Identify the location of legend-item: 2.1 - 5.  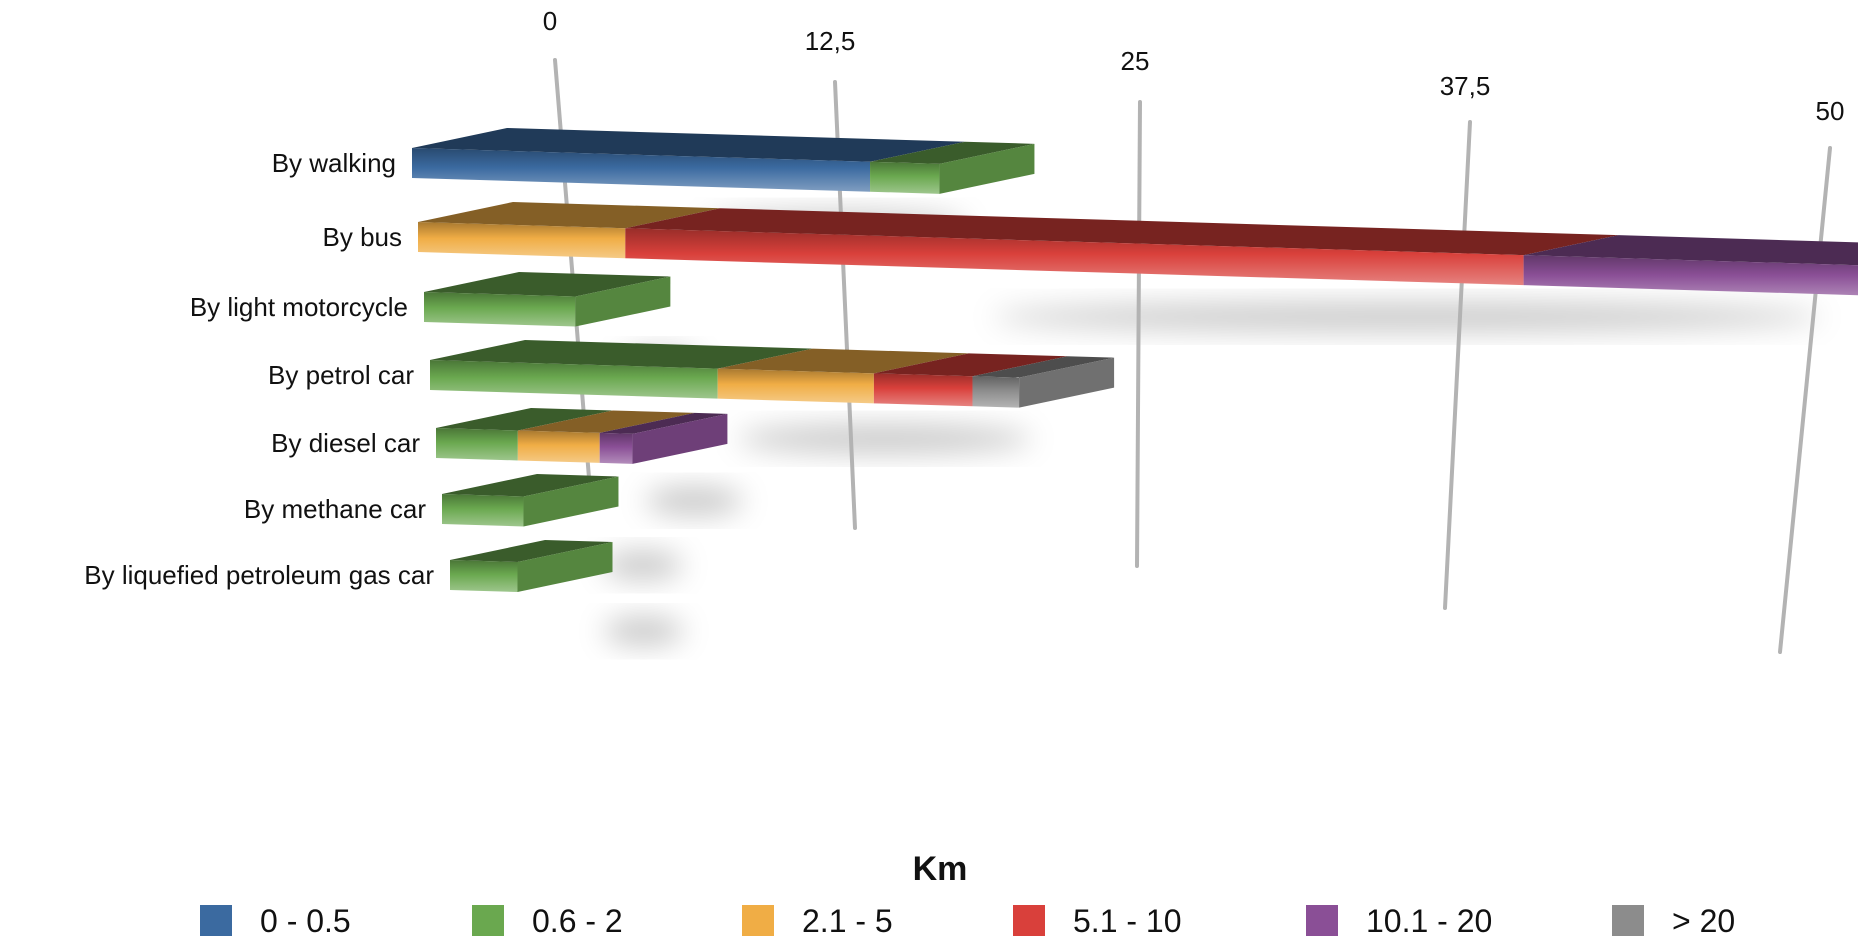
(817, 921).